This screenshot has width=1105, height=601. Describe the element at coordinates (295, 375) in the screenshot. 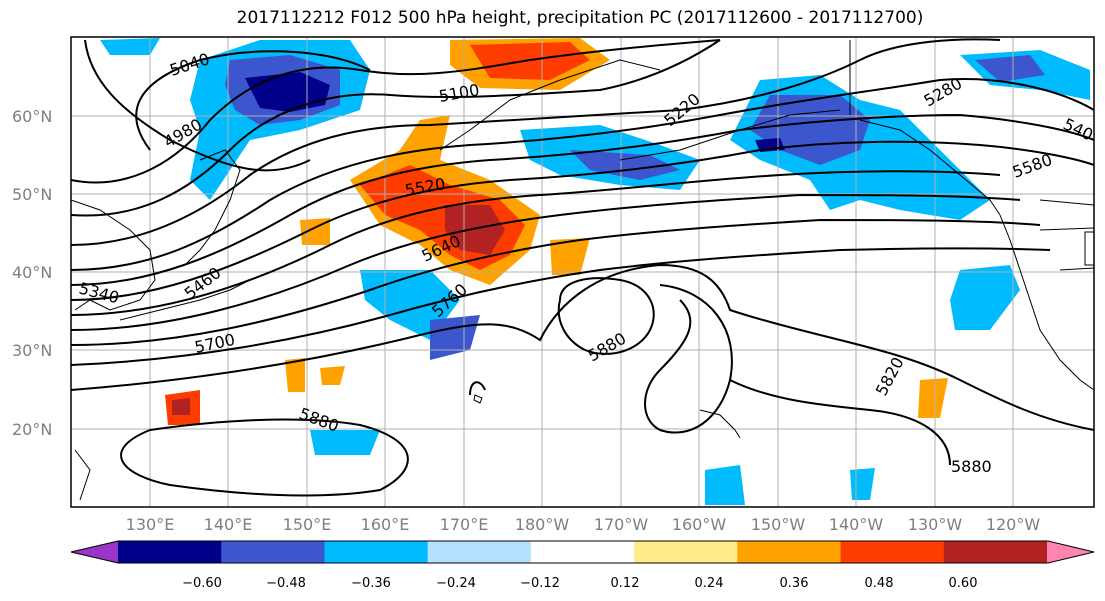

I see `pos-shade-small1` at that location.